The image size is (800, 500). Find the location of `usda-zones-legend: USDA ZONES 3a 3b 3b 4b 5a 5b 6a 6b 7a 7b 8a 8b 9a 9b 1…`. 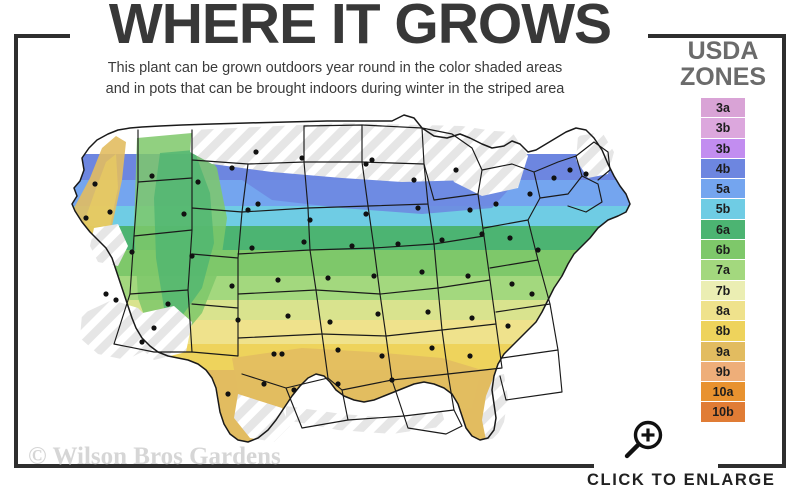

usda-zones-legend: USDA ZONES 3a 3b 3b 4b 5a 5b 6a 6b 7a 7b 8a 8b 9a 9b 1… is located at coordinates (723, 230).